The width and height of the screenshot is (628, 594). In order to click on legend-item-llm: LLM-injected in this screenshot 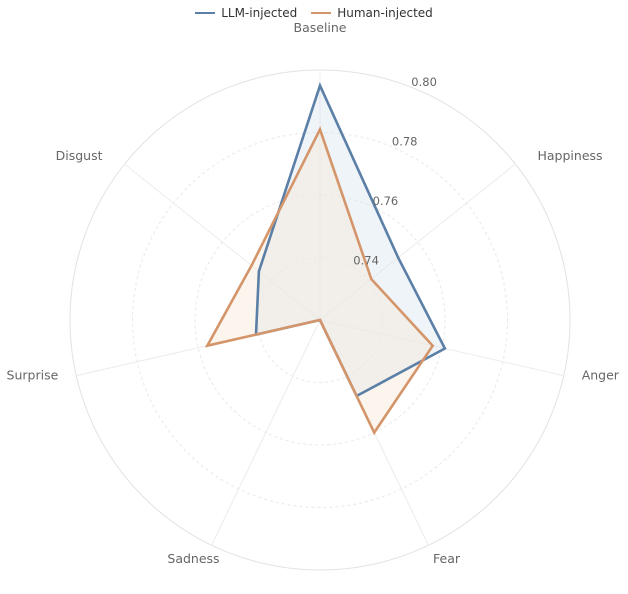, I will do `click(246, 13)`.